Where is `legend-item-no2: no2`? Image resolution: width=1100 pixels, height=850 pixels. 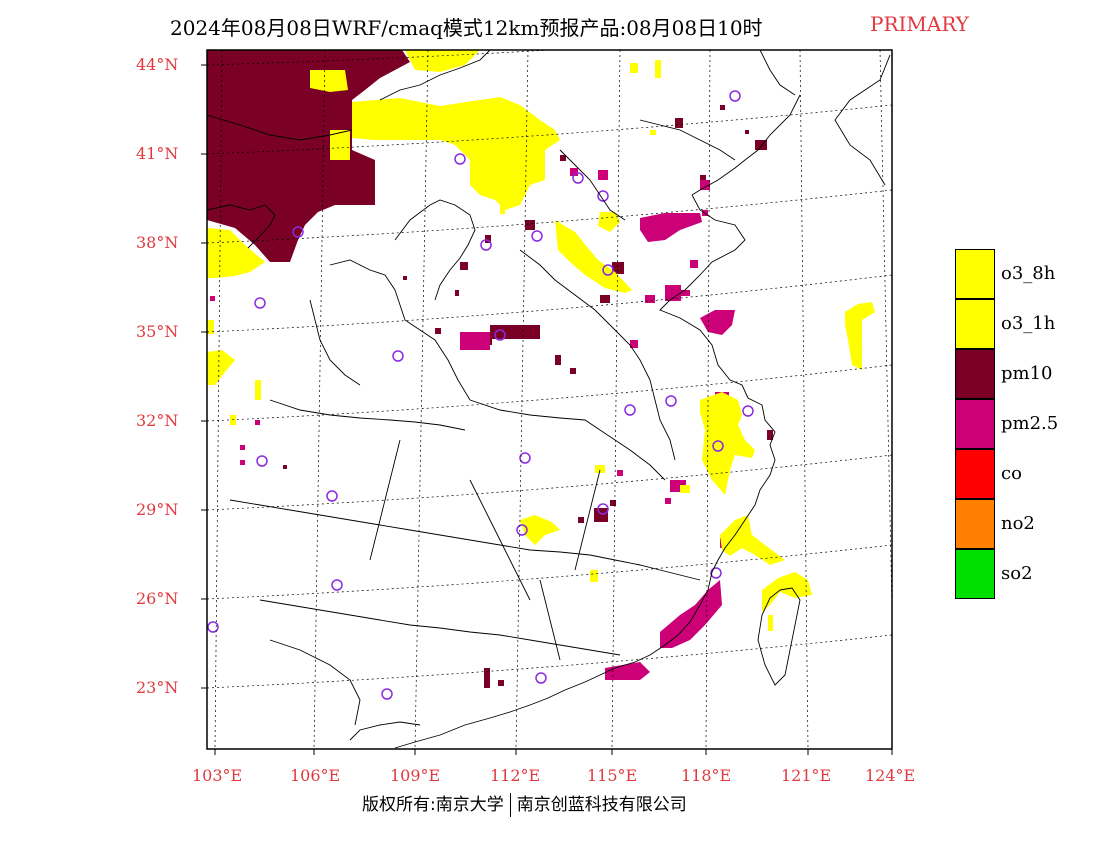
legend-item-no2: no2 is located at coordinates (1015, 524).